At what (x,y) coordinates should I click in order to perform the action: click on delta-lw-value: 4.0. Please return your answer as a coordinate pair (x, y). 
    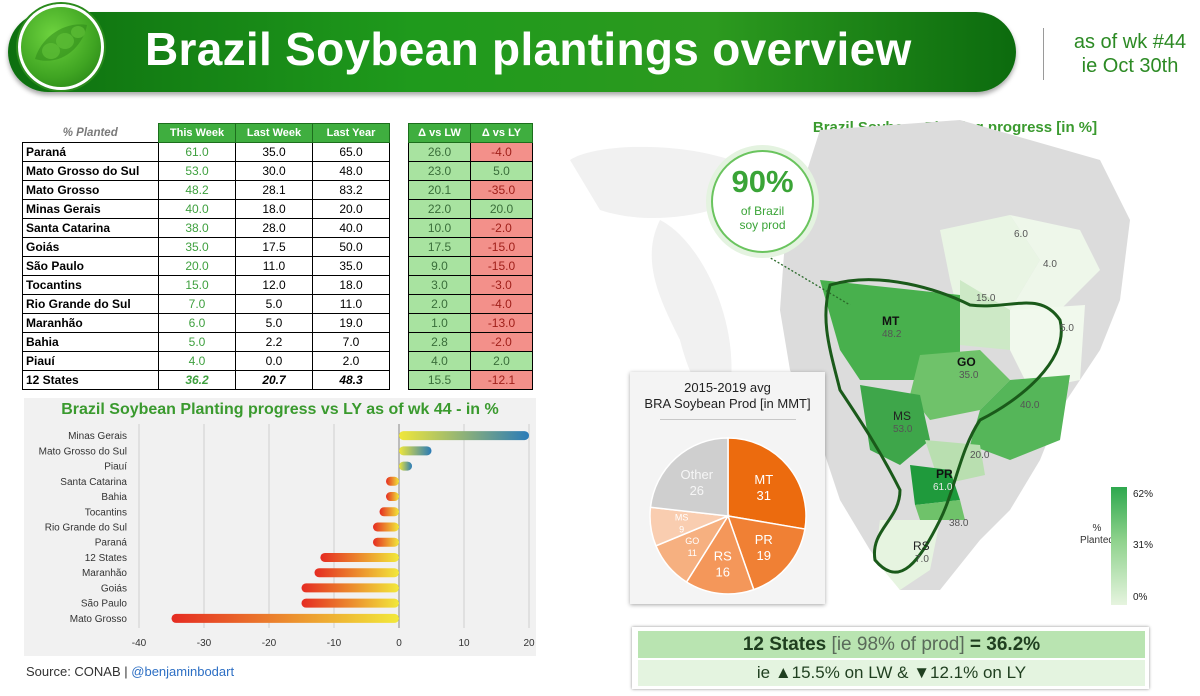
    Looking at the image, I should click on (439, 361).